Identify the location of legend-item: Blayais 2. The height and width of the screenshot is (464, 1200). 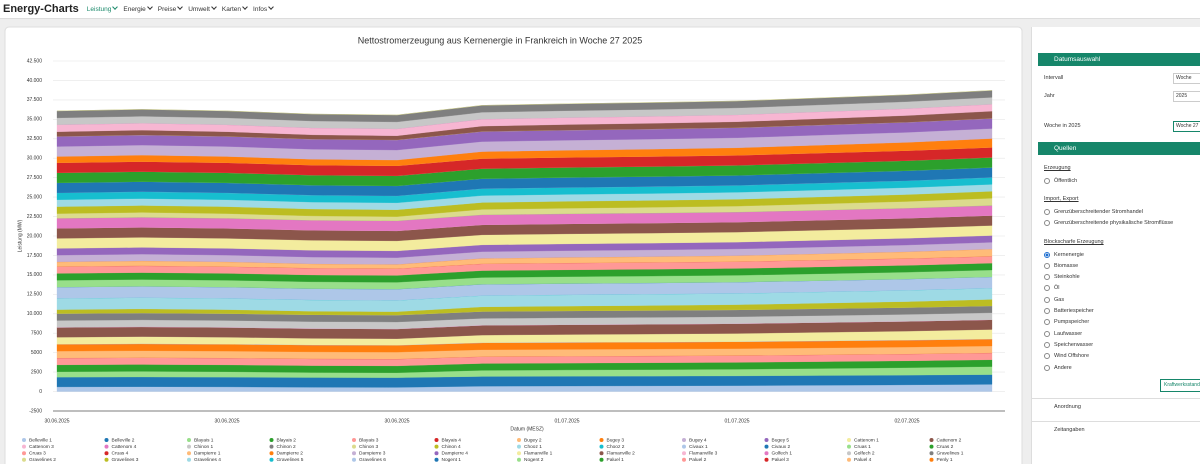
(283, 440).